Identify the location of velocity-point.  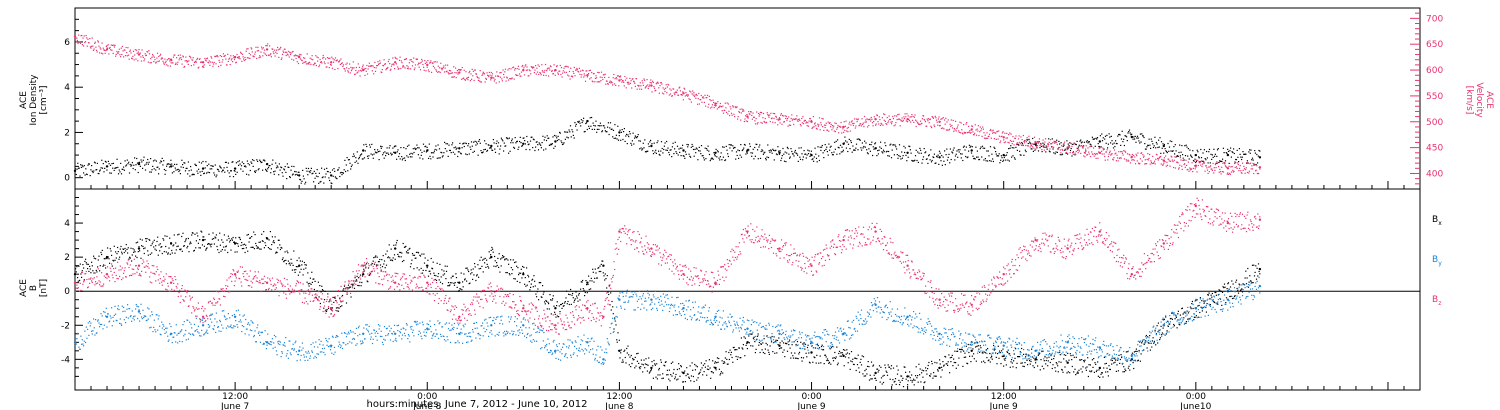
(331, 62).